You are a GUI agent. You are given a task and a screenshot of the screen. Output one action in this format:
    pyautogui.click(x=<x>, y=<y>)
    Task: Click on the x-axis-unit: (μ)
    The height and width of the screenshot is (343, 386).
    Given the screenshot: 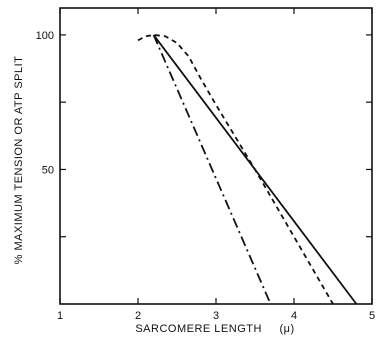 What is the action you would take?
    pyautogui.click(x=286, y=329)
    